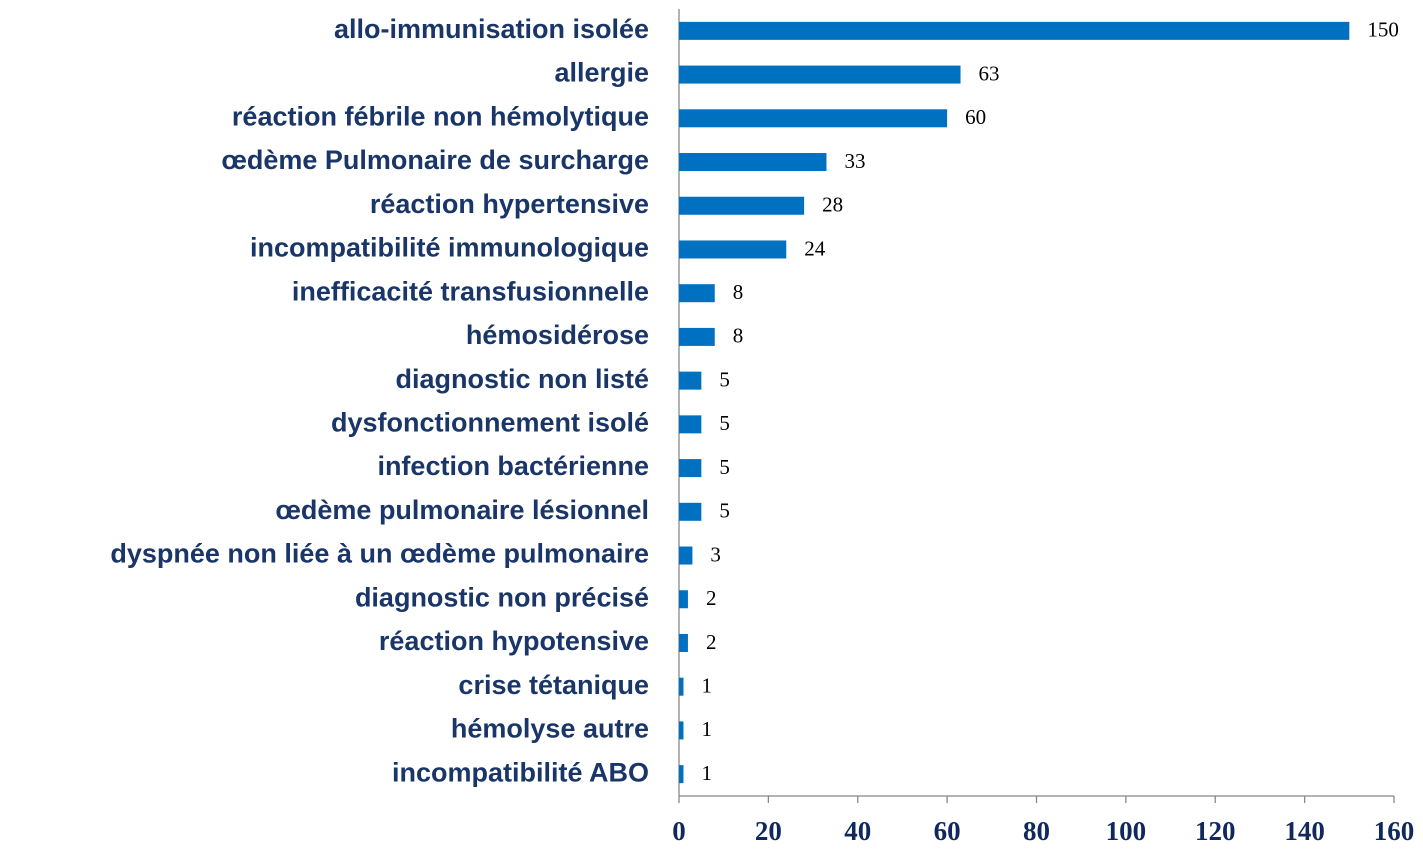 The width and height of the screenshot is (1423, 849). What do you see at coordinates (502, 597) in the screenshot?
I see `category-label: diagnostic non précisé` at bounding box center [502, 597].